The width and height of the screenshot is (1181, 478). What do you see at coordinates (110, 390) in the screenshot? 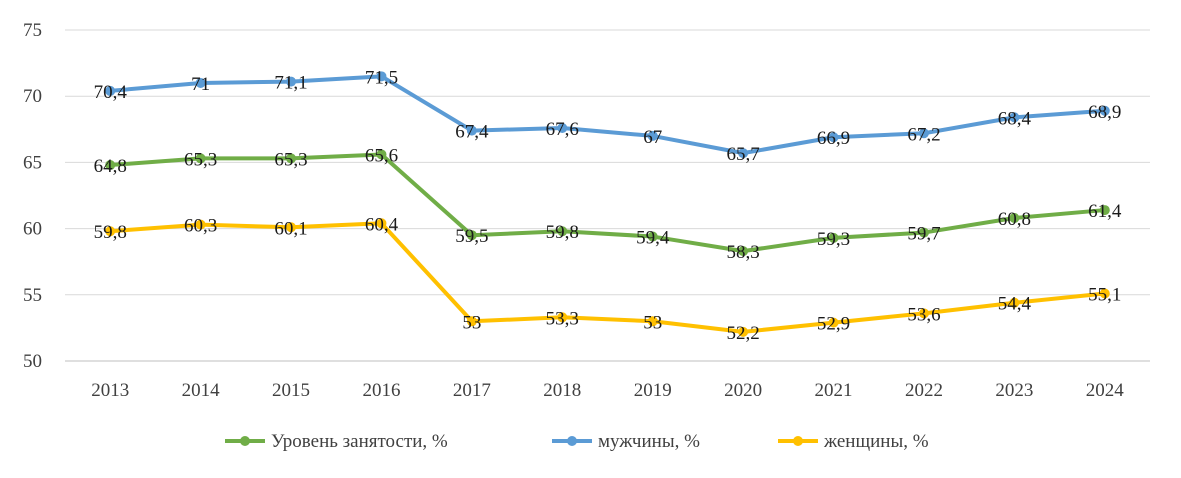
I see `x-tick-label: 2013` at bounding box center [110, 390].